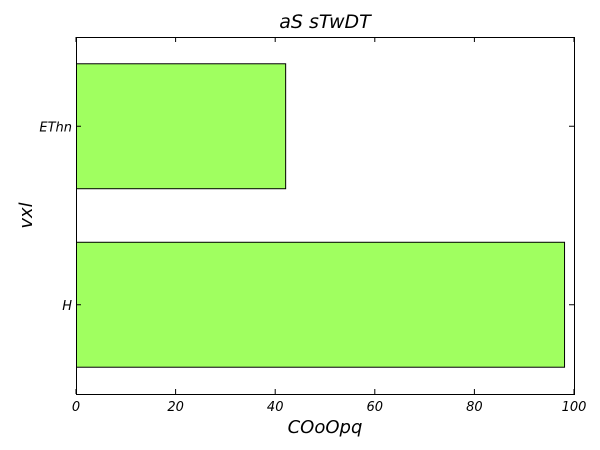 This screenshot has width=600, height=450. I want to click on y-tick-label: EThn, so click(55, 127).